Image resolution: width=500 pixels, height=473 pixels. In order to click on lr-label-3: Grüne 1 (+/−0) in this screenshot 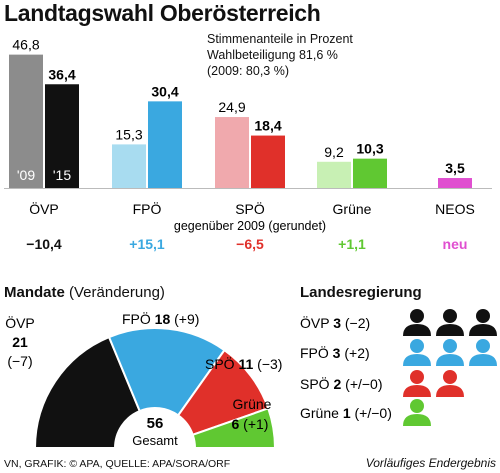, I will do `click(346, 413)`.